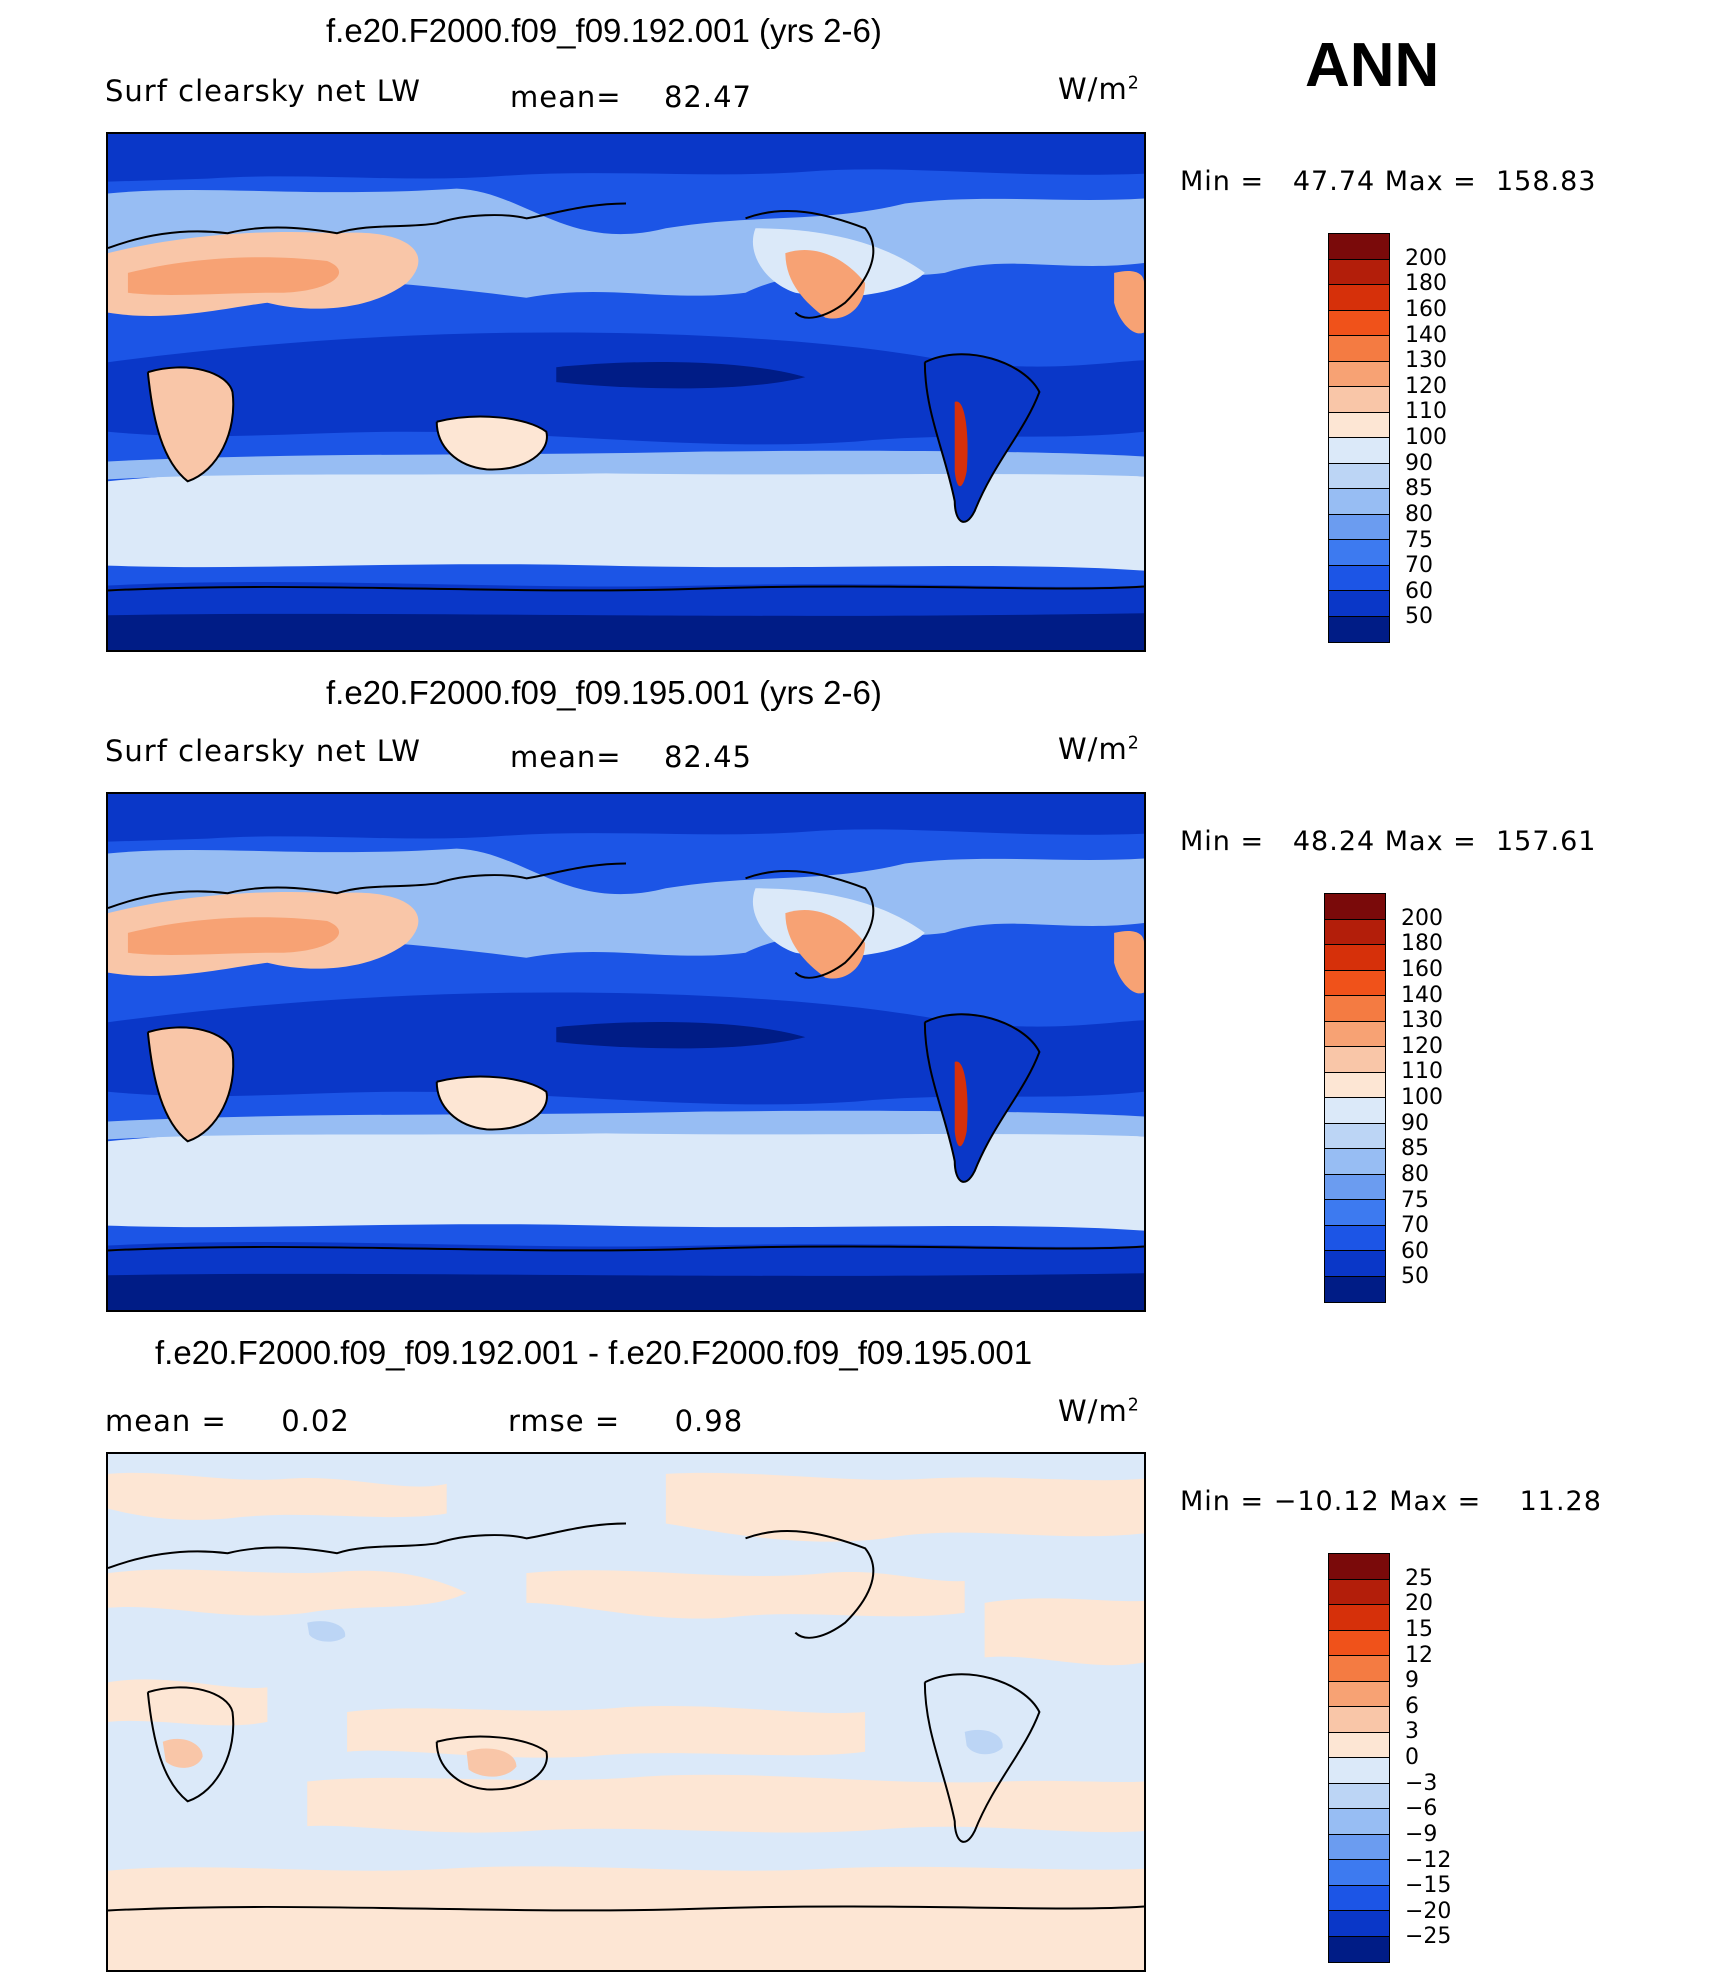  I want to click on colorbar-tick-label: −15, so click(1428, 1886).